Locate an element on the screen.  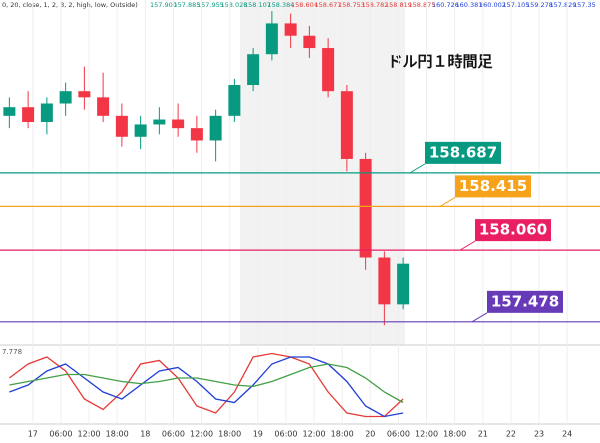
level-label: 157.478 is located at coordinates (525, 301).